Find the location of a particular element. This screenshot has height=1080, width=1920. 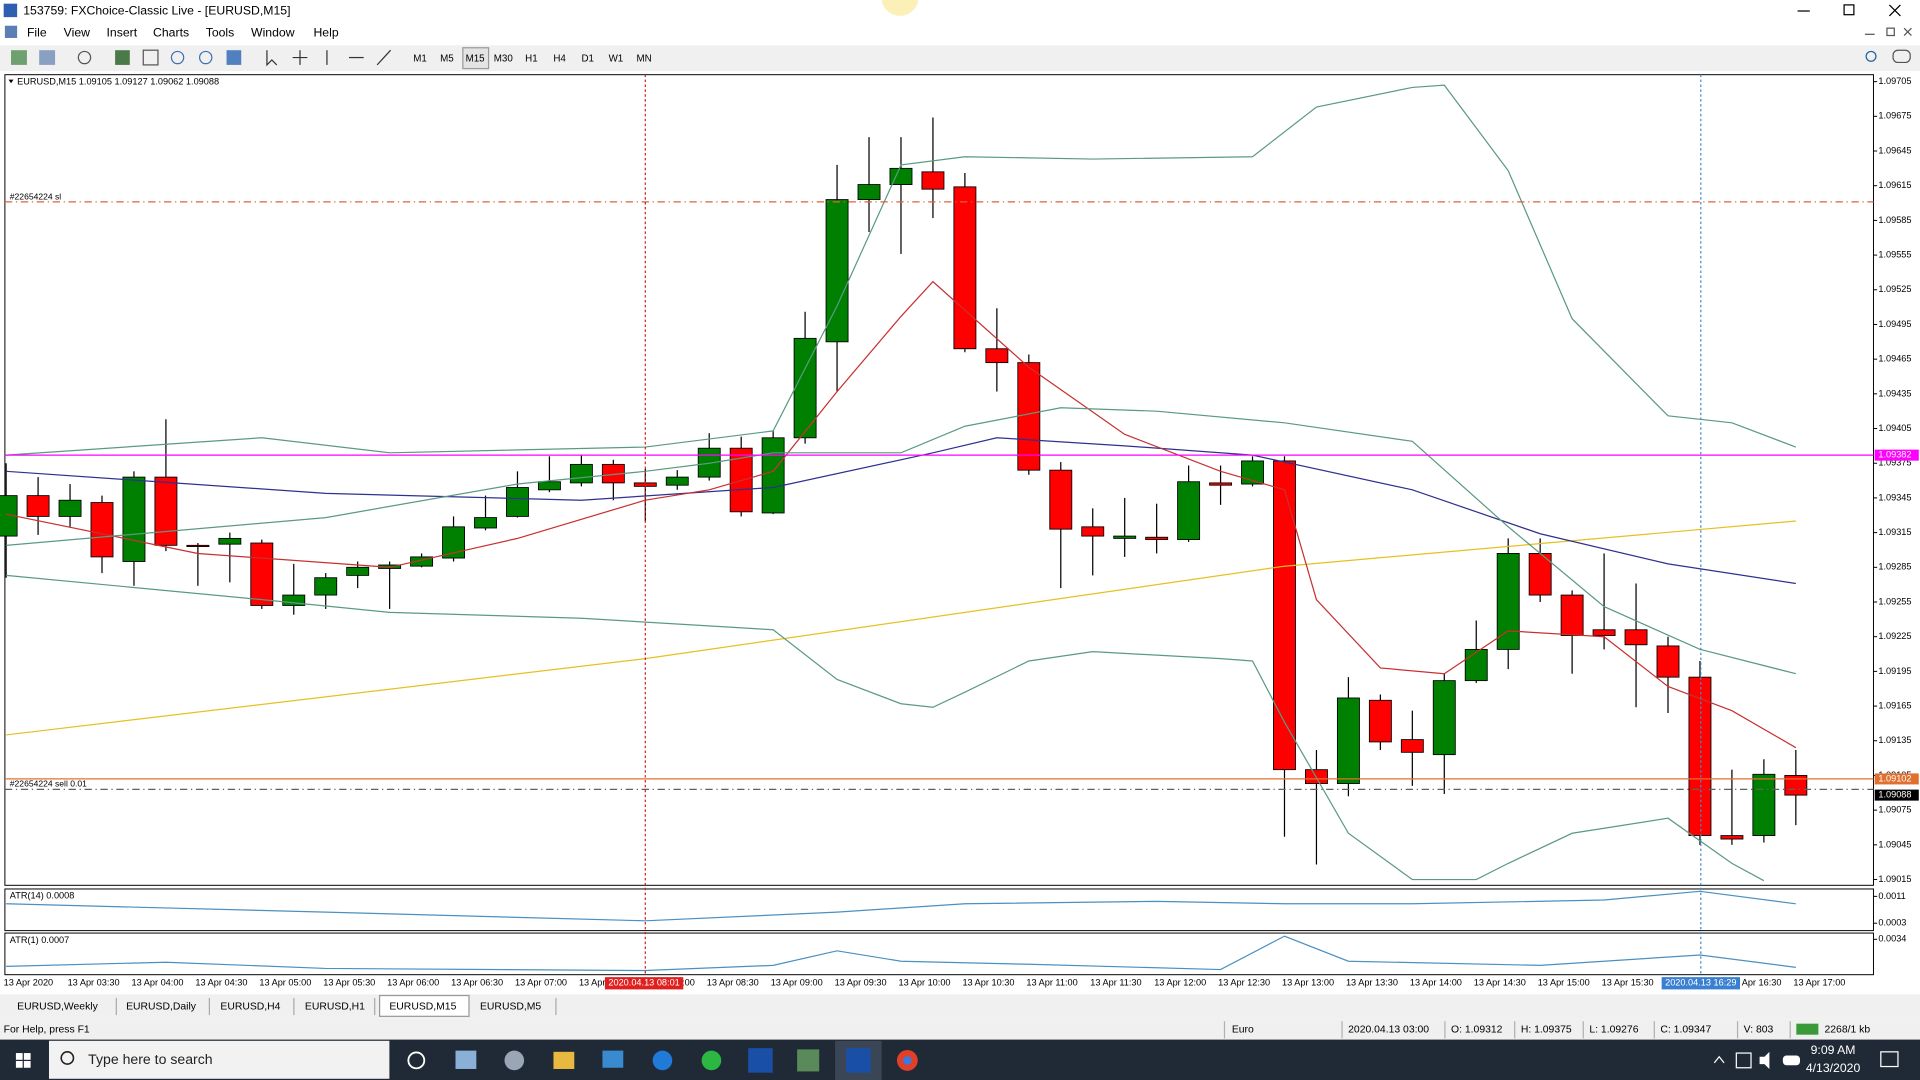

y-tick-label: 1.09165 is located at coordinates (1894, 705).